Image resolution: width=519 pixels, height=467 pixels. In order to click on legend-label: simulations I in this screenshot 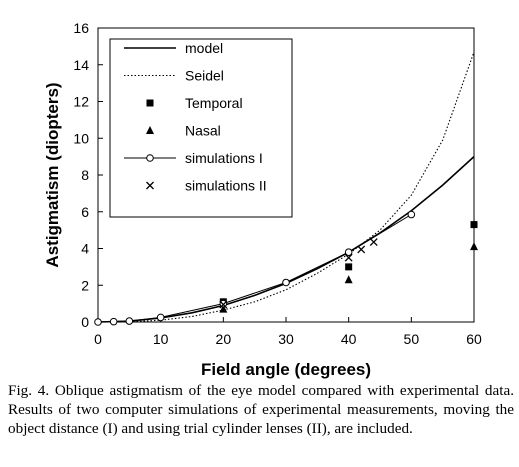, I will do `click(224, 158)`.